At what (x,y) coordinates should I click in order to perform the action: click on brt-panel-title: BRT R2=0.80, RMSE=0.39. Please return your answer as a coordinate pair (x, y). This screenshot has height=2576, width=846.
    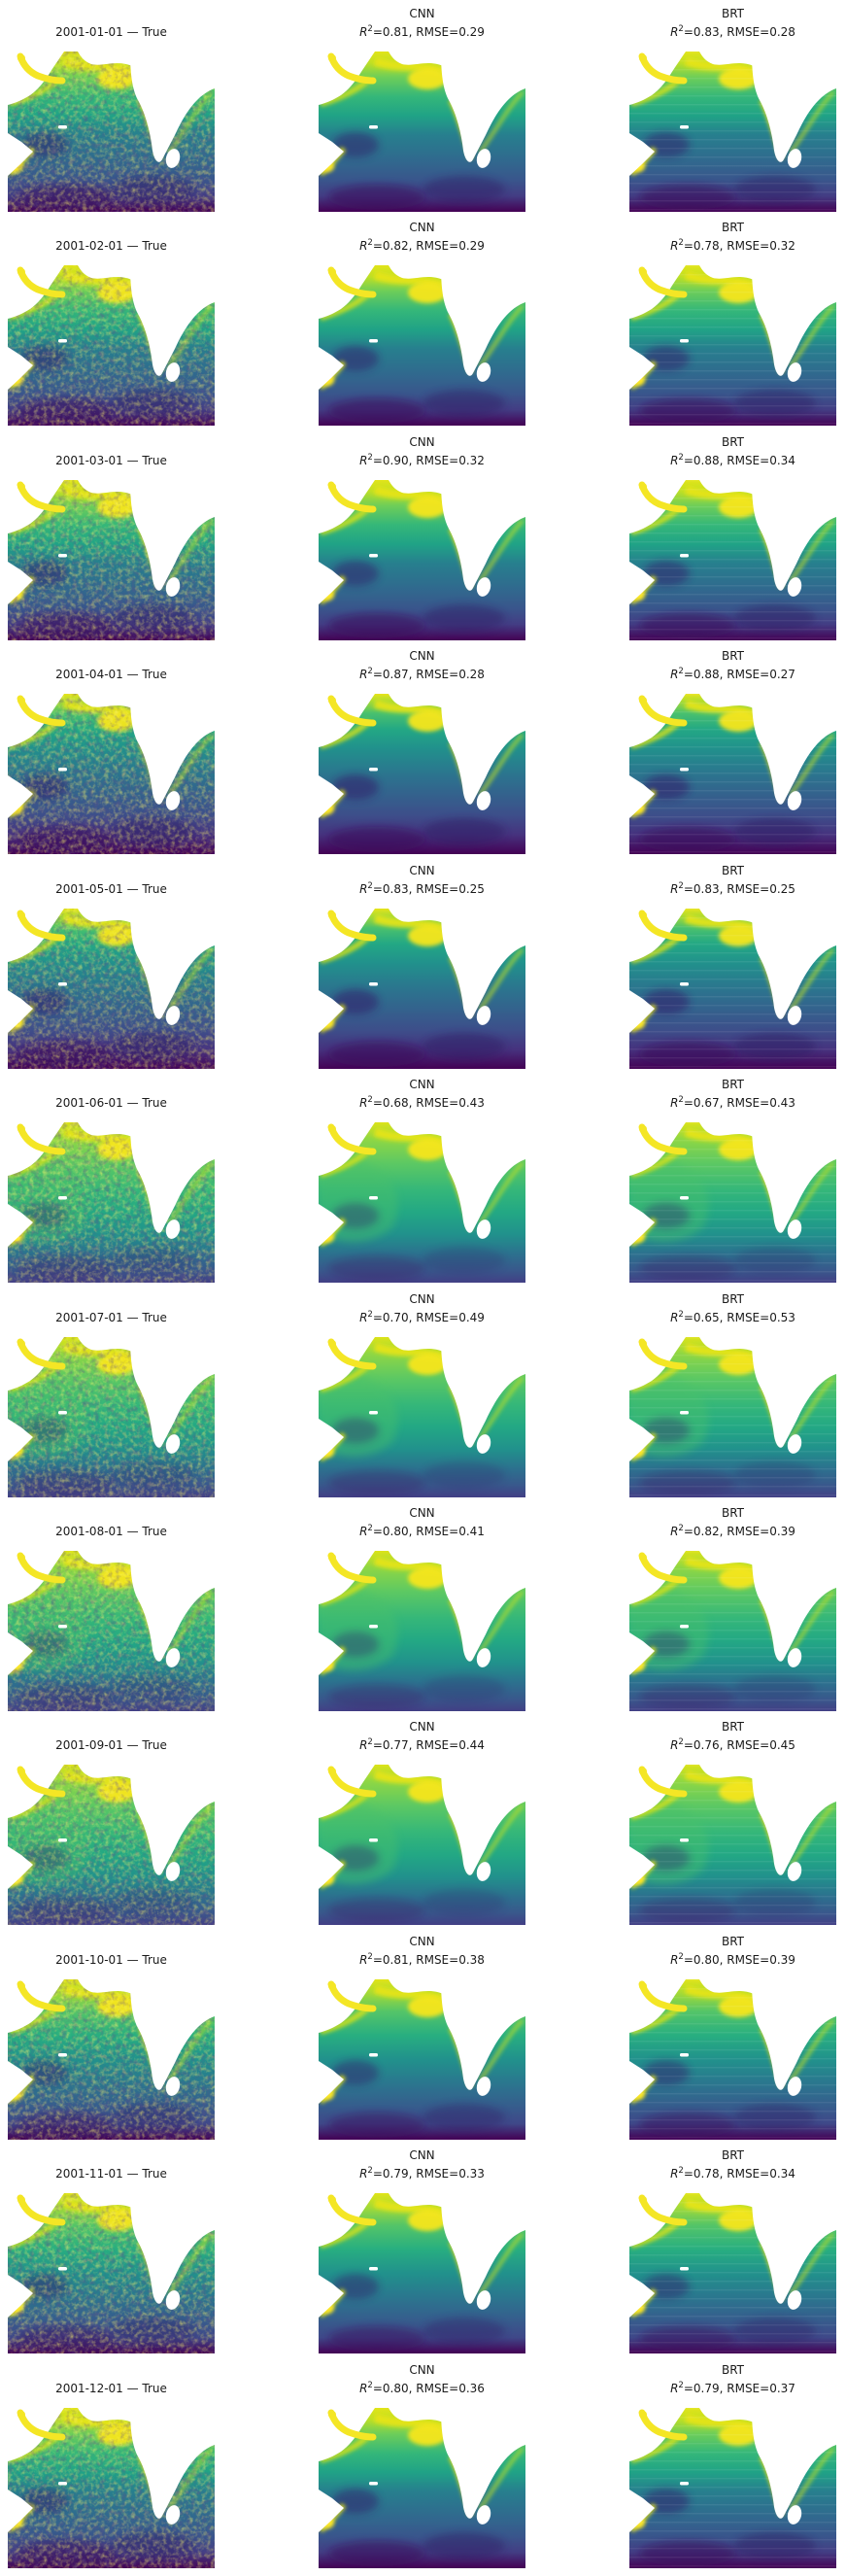
    Looking at the image, I should click on (733, 1953).